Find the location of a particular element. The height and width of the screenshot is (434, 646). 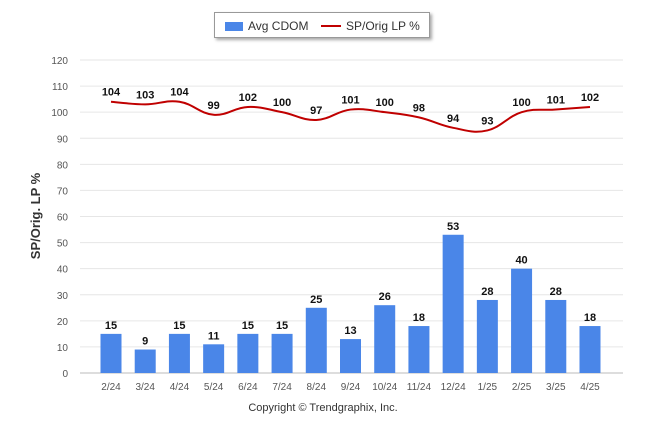

y-tick-label: 80 is located at coordinates (63, 165).